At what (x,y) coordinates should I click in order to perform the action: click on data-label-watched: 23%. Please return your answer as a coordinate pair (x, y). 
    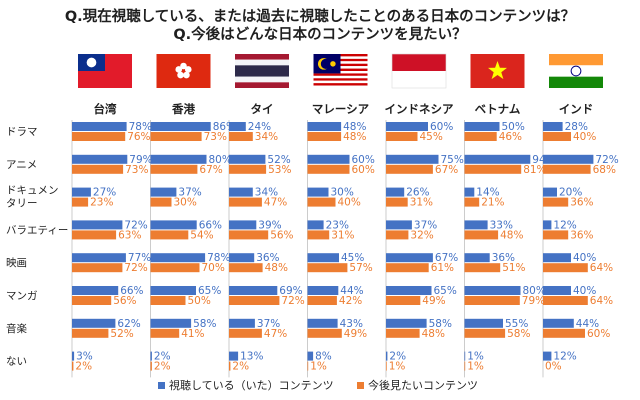
    Looking at the image, I should click on (337, 225).